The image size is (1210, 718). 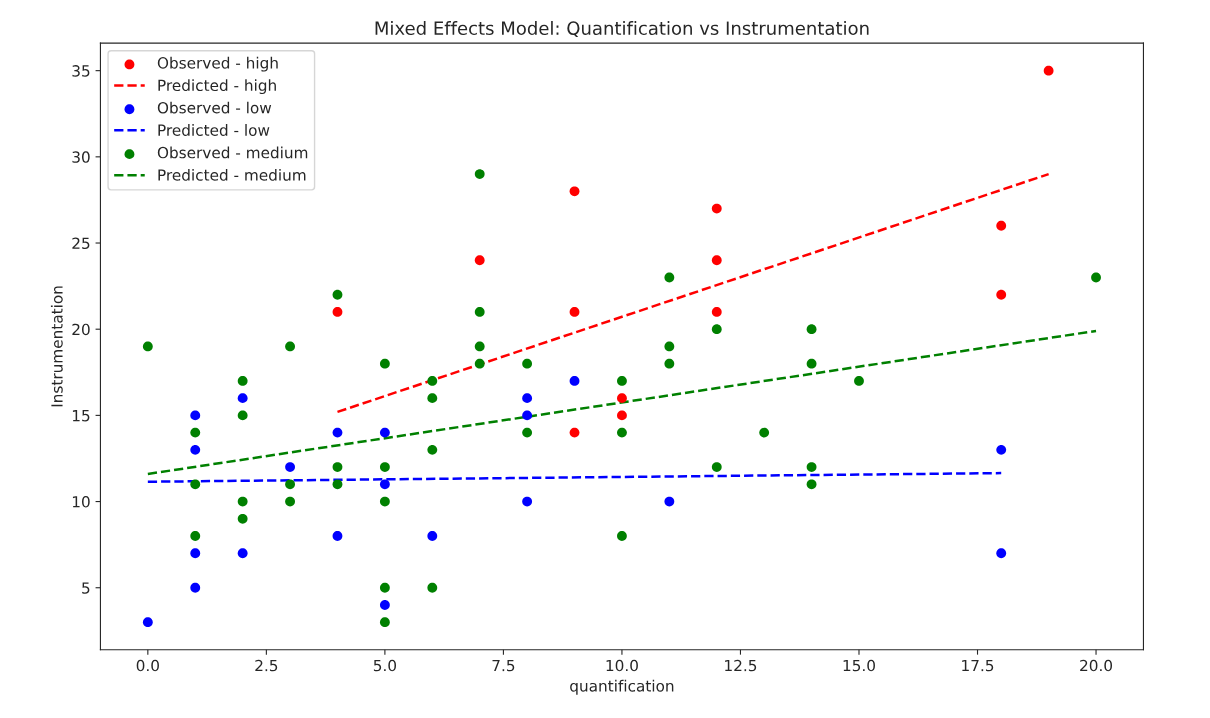 I want to click on x-axis-title: quantification, so click(x=622, y=687).